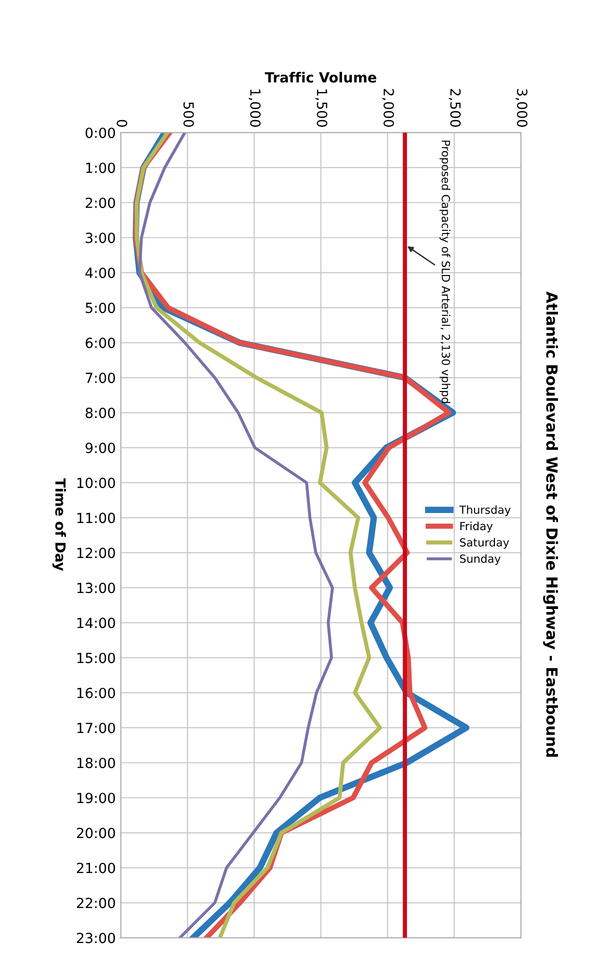 The width and height of the screenshot is (592, 954). I want to click on y-tick-label: 19:00, so click(96, 798).